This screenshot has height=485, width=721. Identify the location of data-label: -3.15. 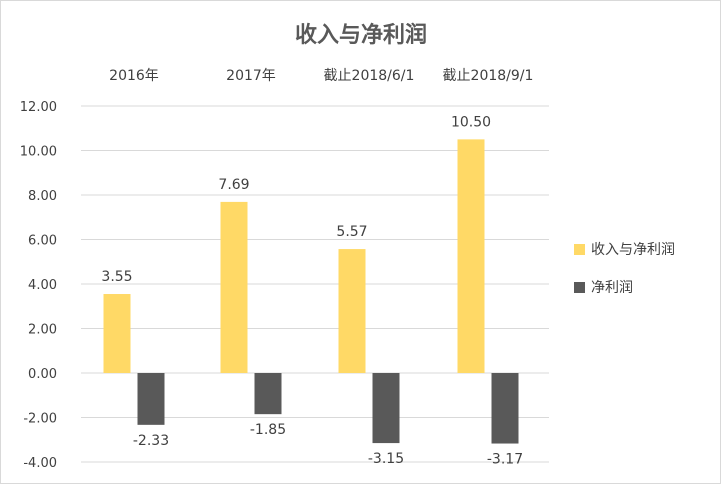
(386, 459).